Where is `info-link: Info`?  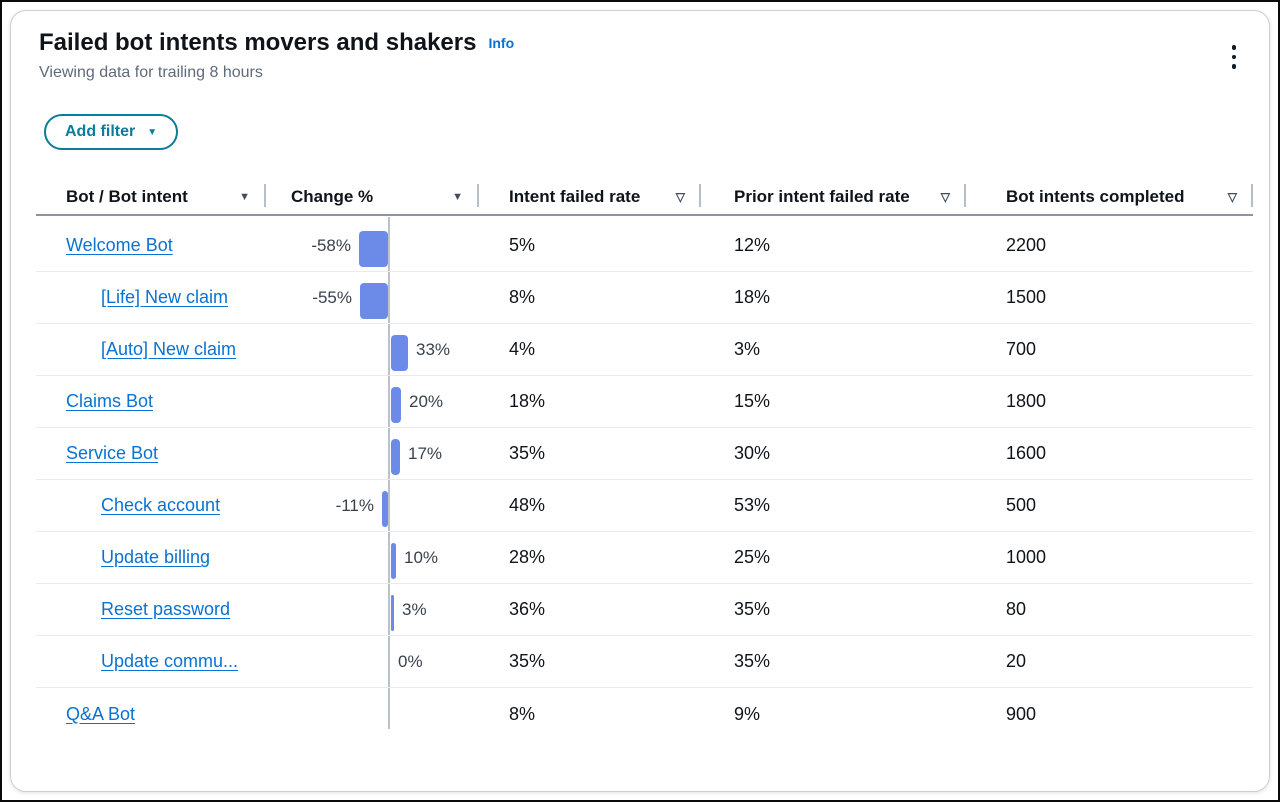
info-link: Info is located at coordinates (501, 43).